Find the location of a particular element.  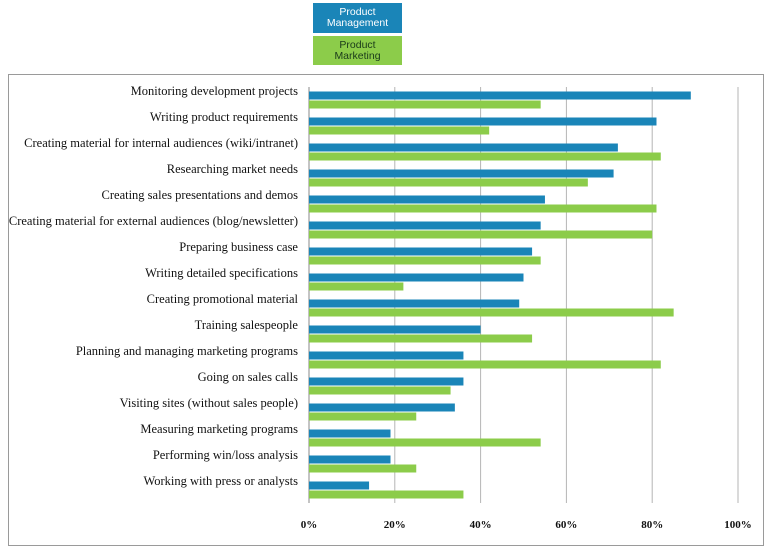

category-label: Visiting sites (without sales people) is located at coordinates (209, 403).